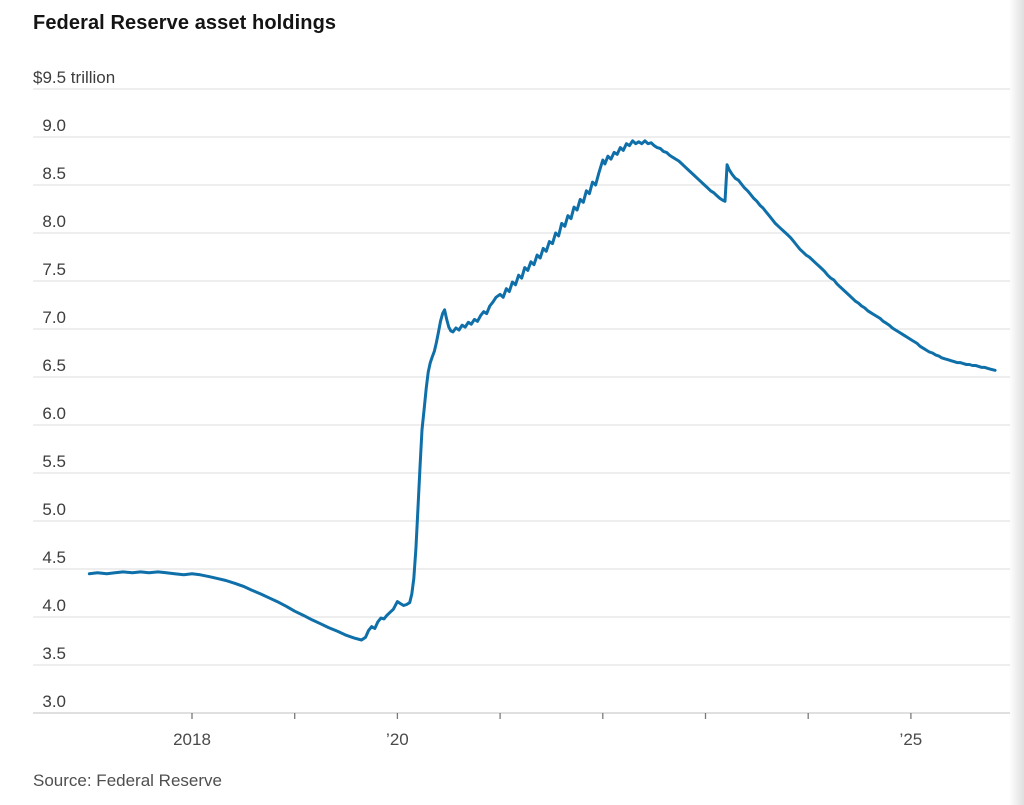  I want to click on x-axis-label: 2018, so click(192, 739).